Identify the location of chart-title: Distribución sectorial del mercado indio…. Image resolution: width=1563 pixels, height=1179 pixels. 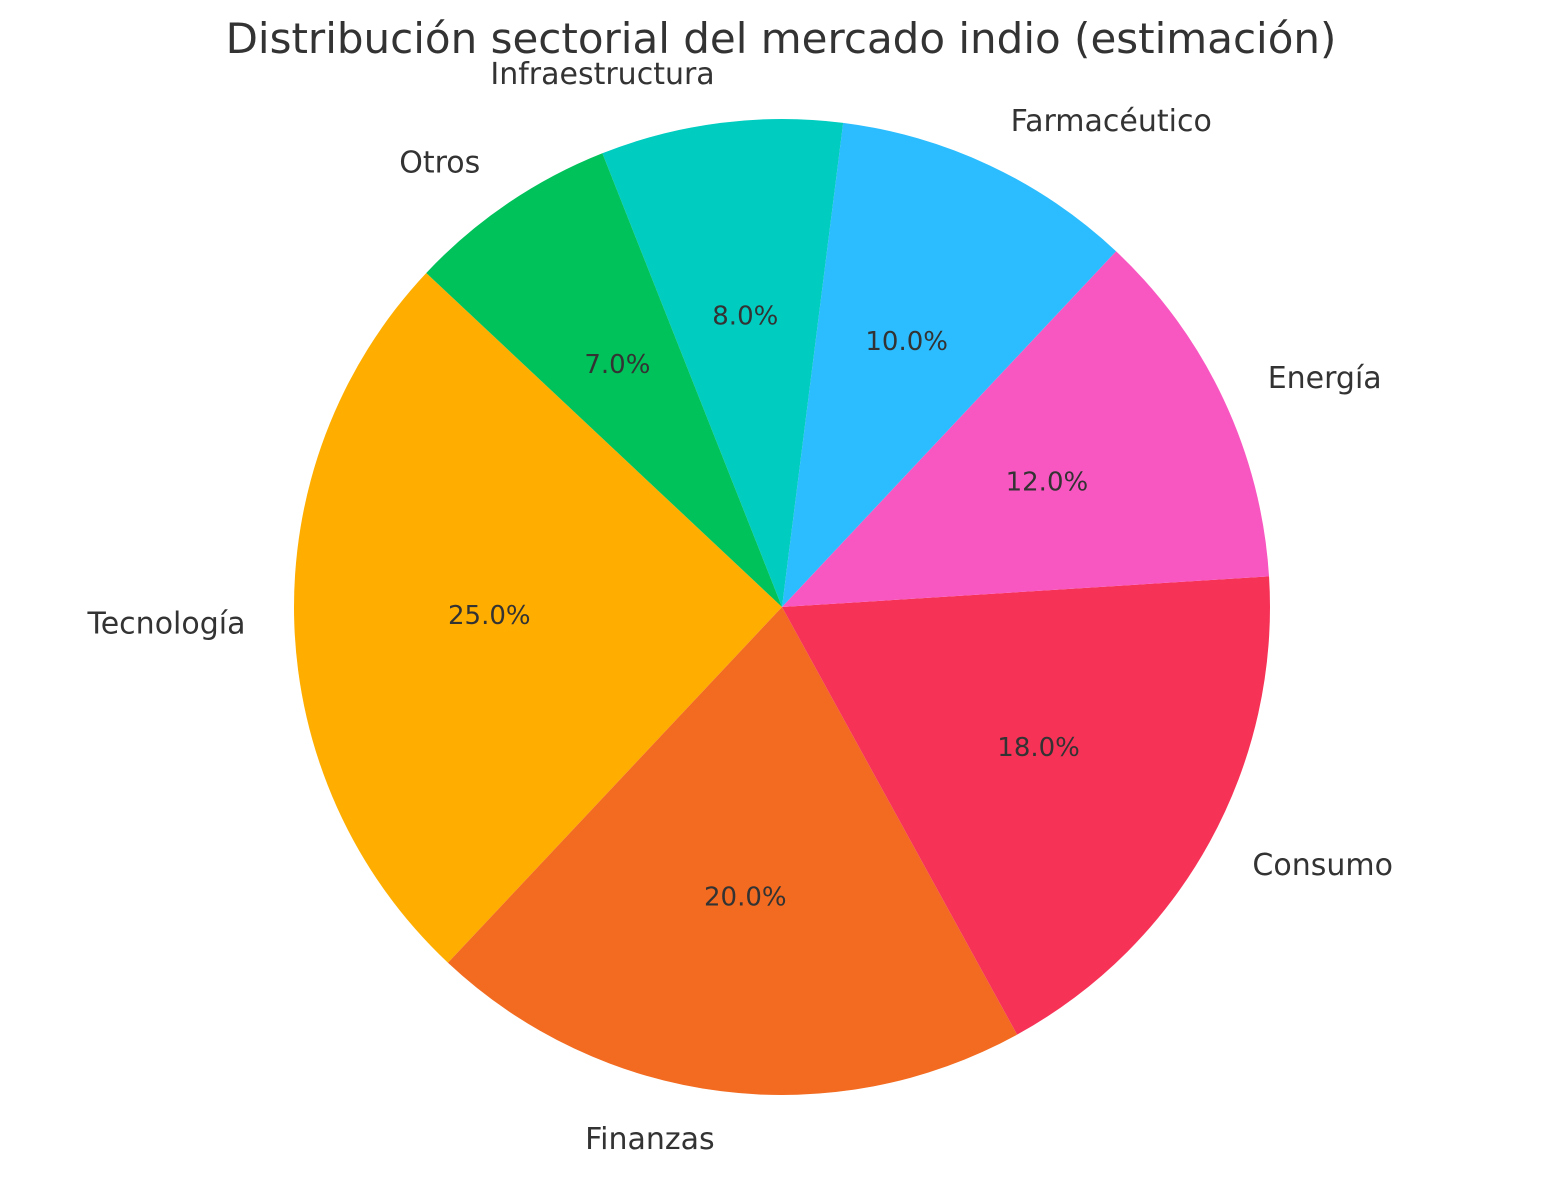
(781, 38).